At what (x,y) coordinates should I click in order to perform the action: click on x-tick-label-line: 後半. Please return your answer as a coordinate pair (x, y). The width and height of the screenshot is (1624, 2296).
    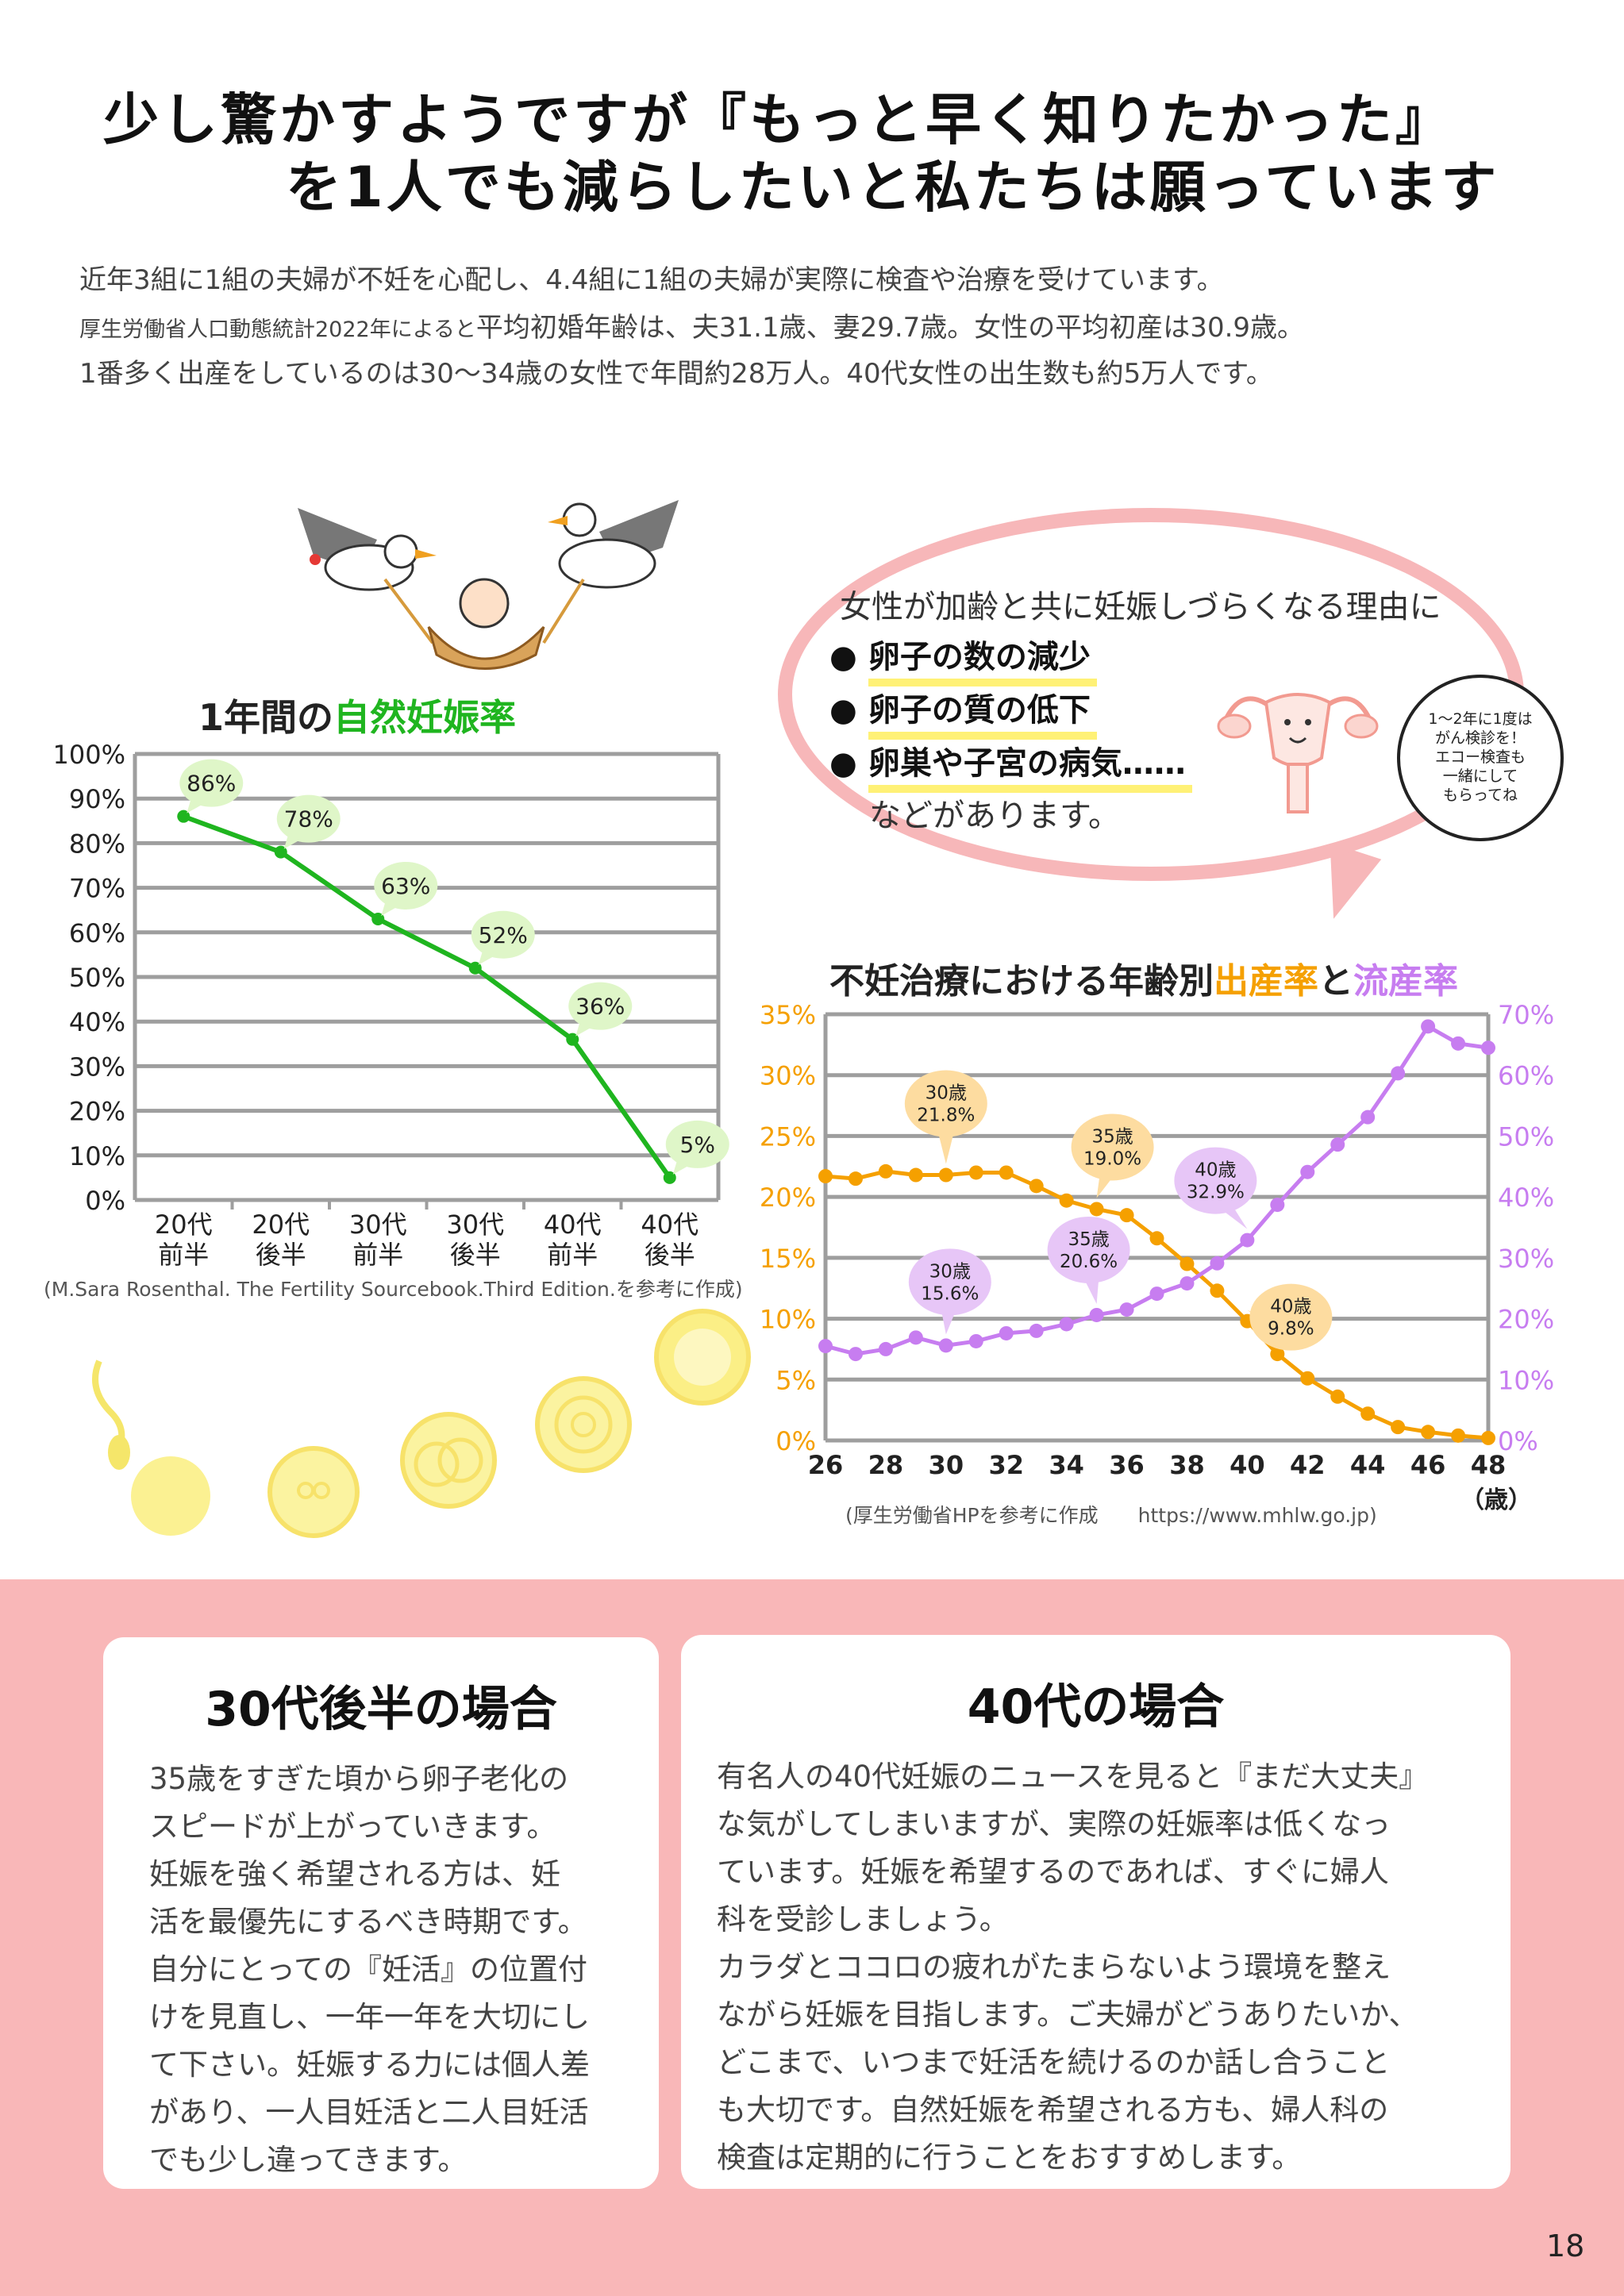
    Looking at the image, I should click on (670, 1255).